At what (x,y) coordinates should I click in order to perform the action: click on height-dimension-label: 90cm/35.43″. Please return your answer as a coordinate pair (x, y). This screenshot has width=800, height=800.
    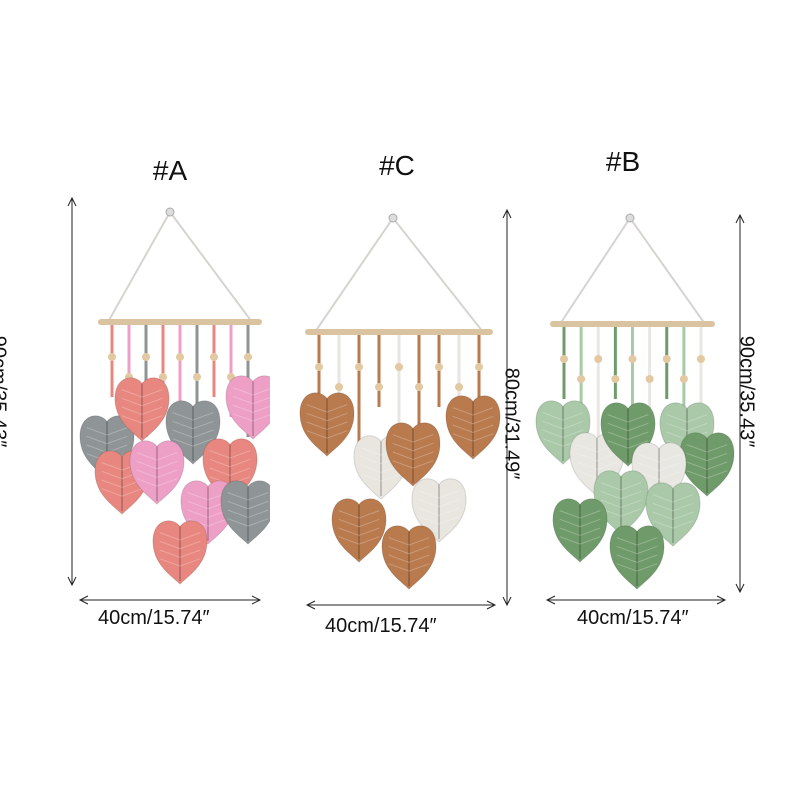
    Looking at the image, I should click on (5, 391).